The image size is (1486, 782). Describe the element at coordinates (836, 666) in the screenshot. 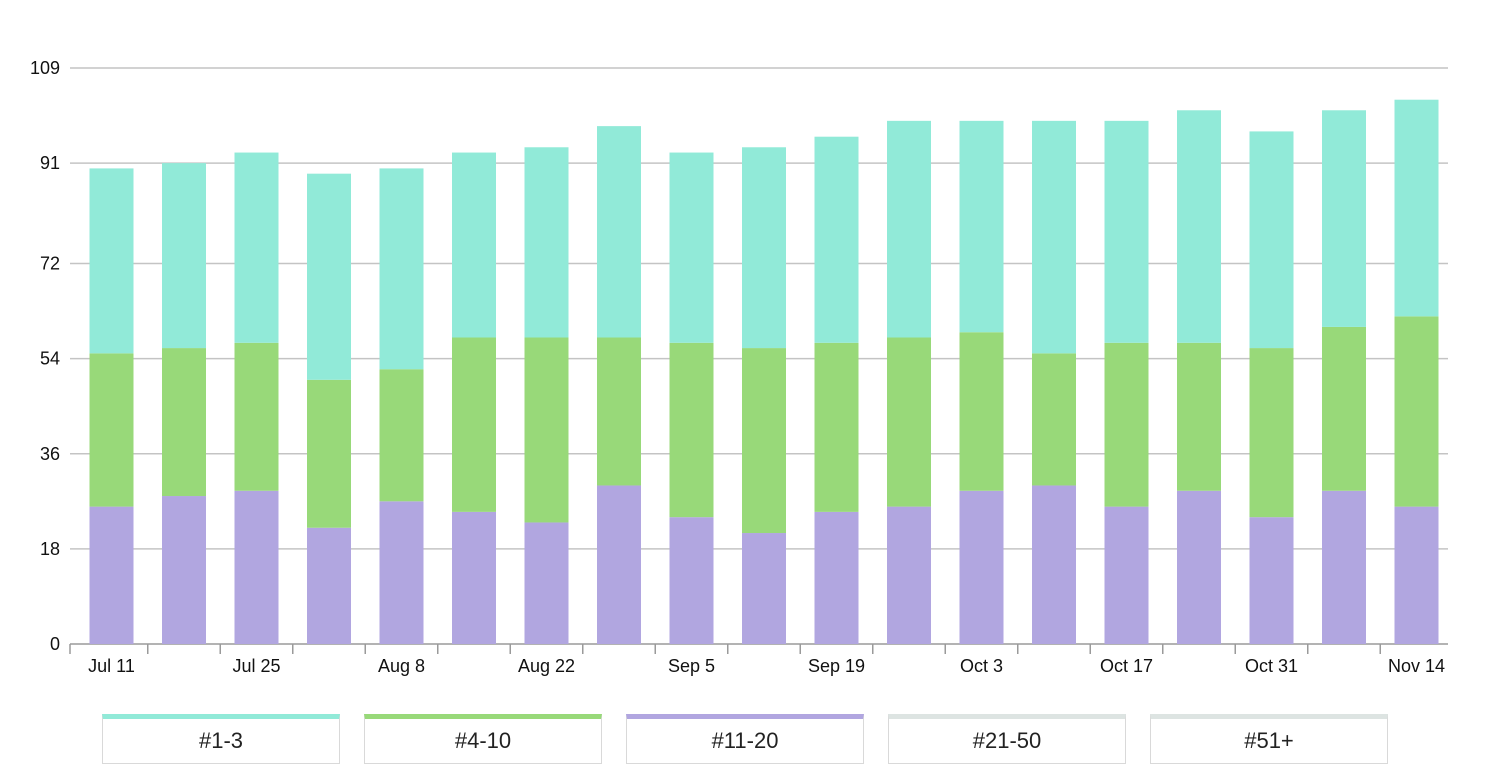

I see `x-tick-label: Sep 19` at that location.